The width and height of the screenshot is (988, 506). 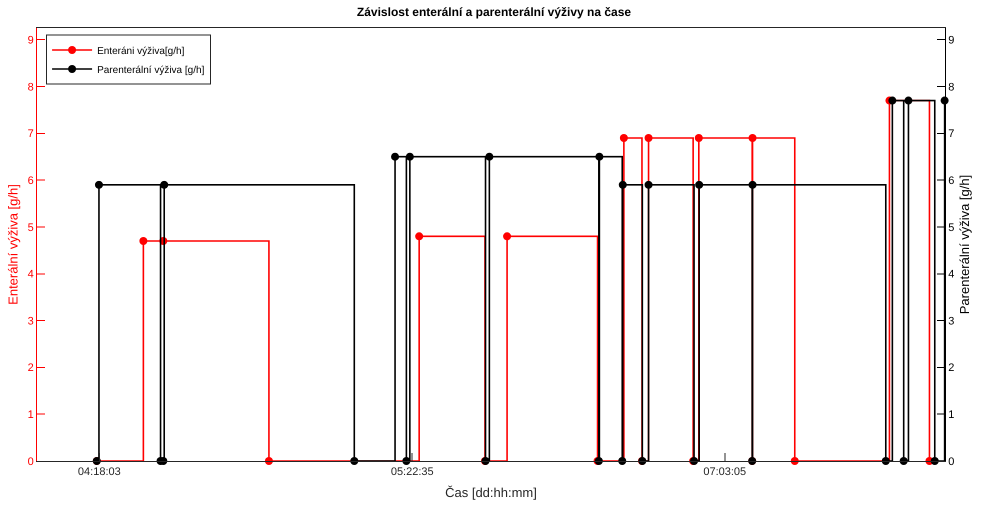 I want to click on y2-tick-label: 2, so click(x=951, y=368).